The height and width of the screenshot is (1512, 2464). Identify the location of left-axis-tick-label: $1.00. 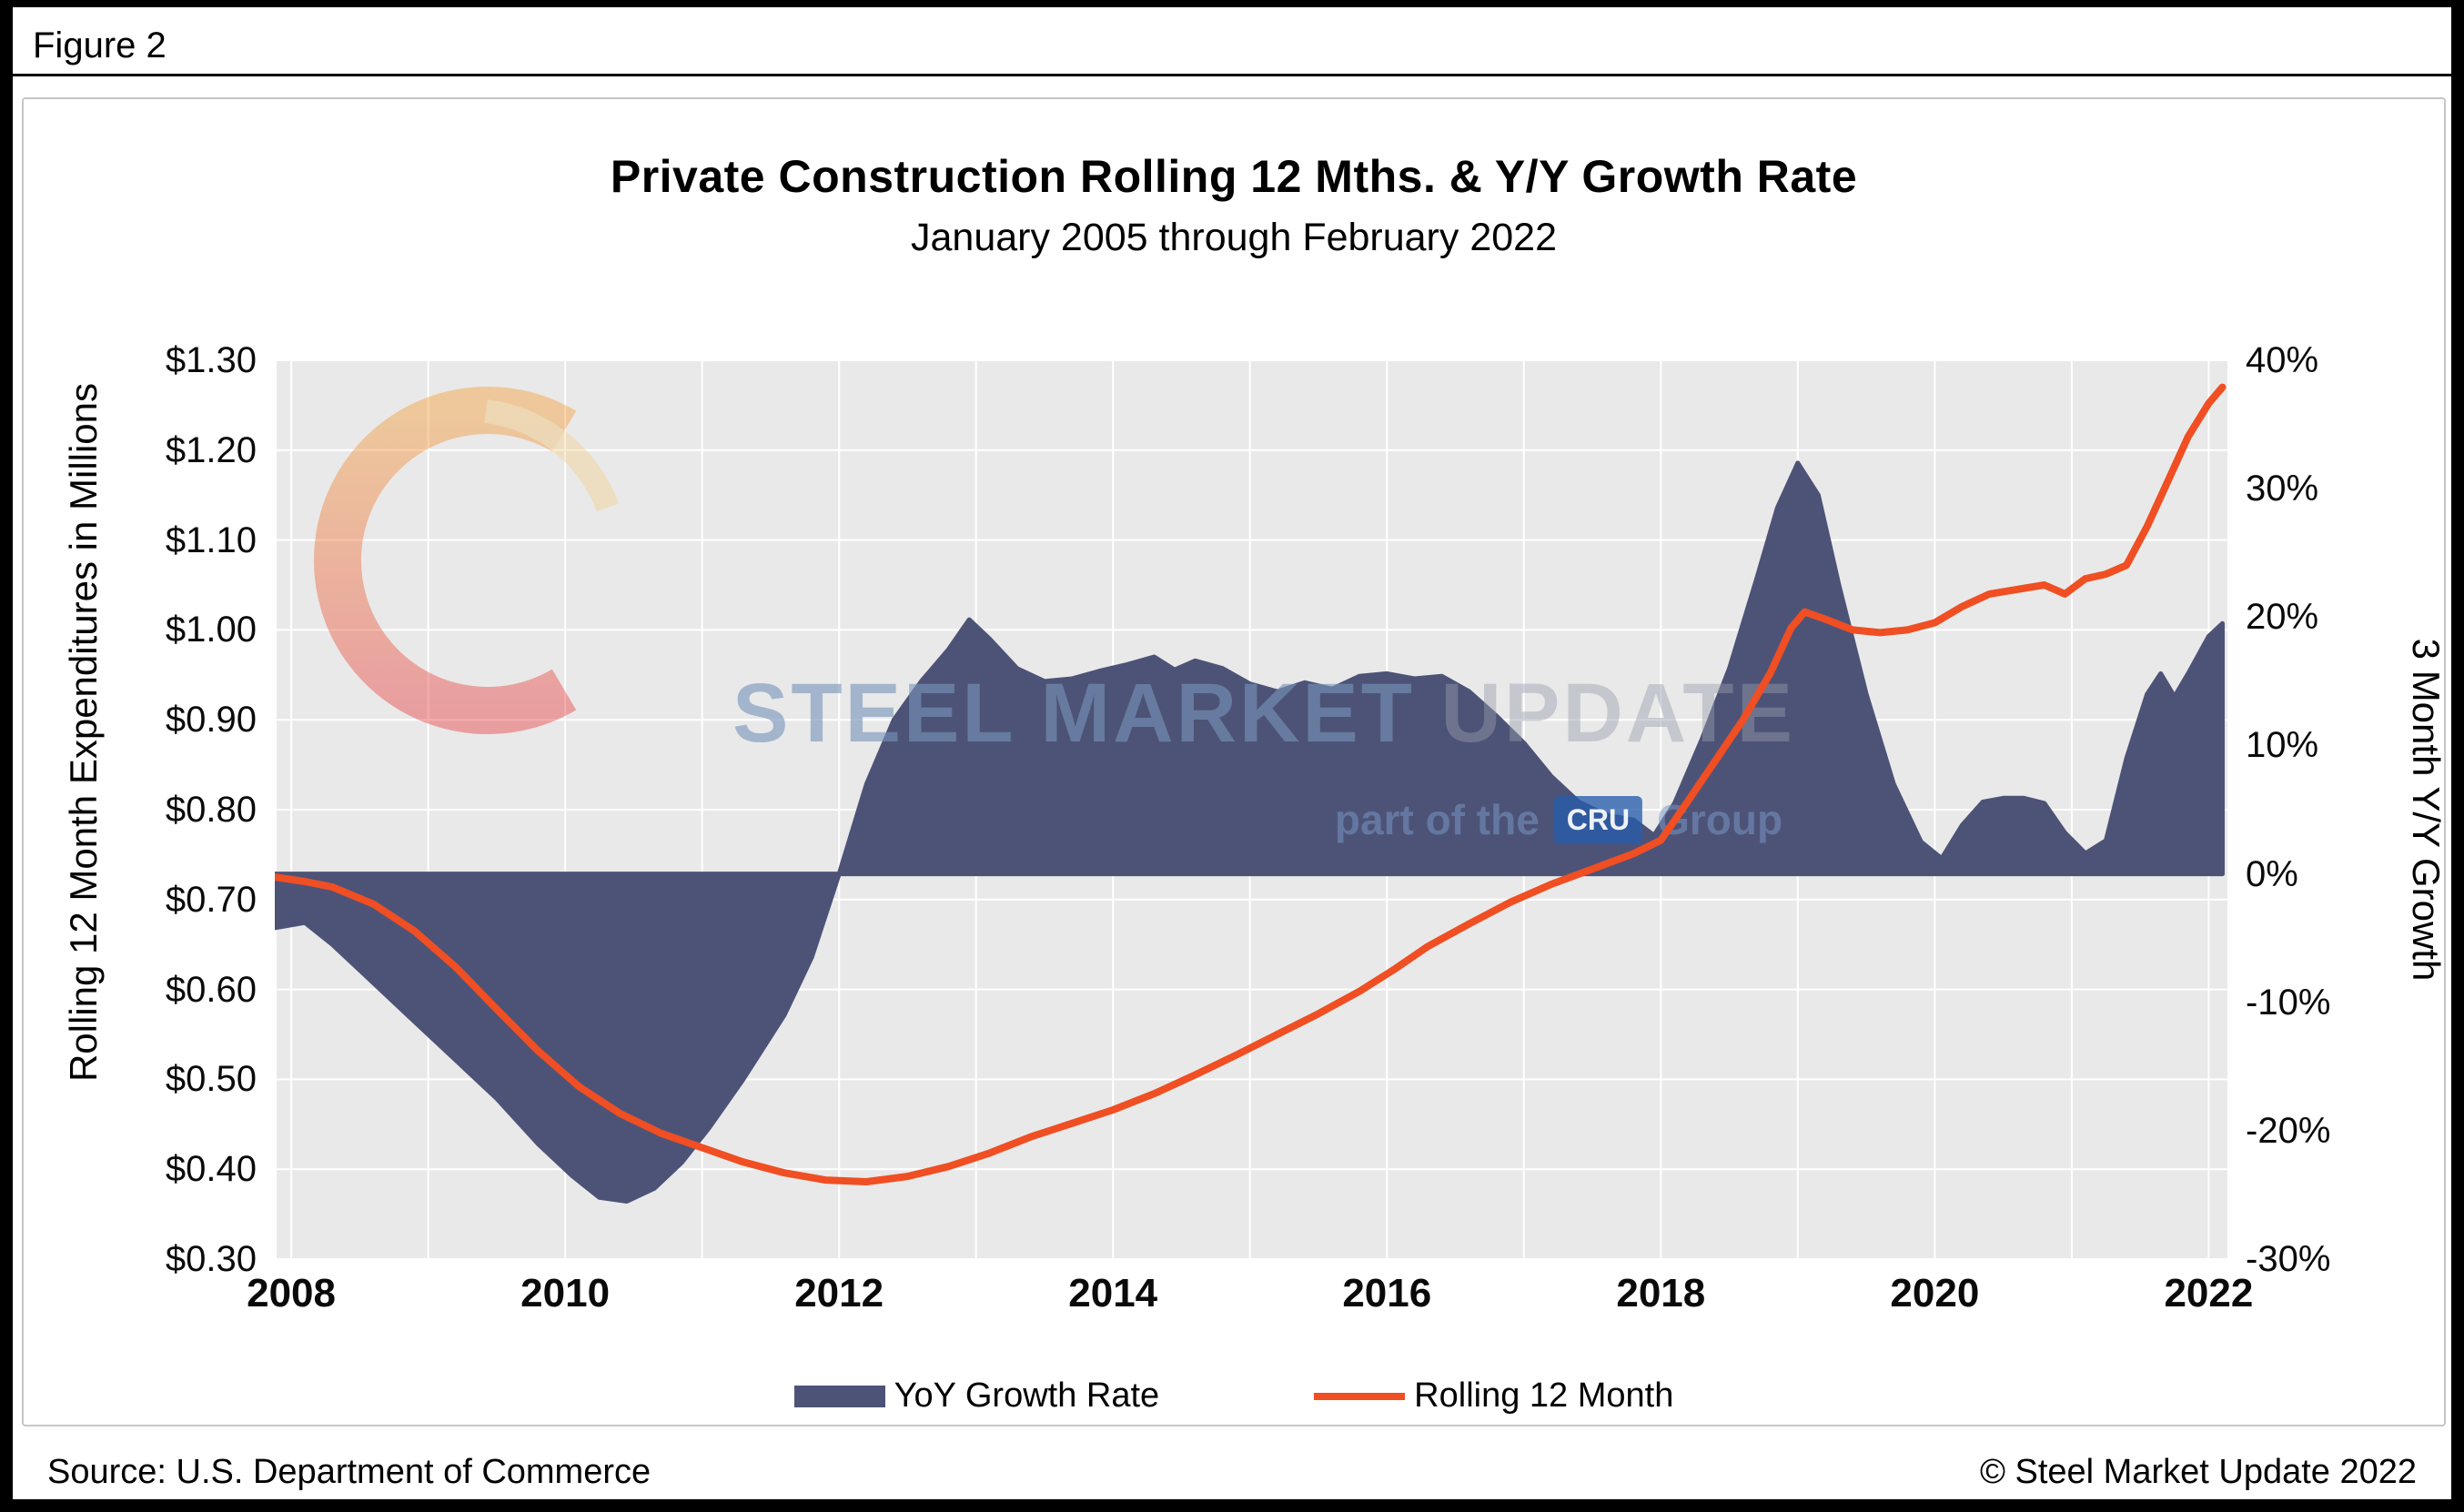
(211, 630).